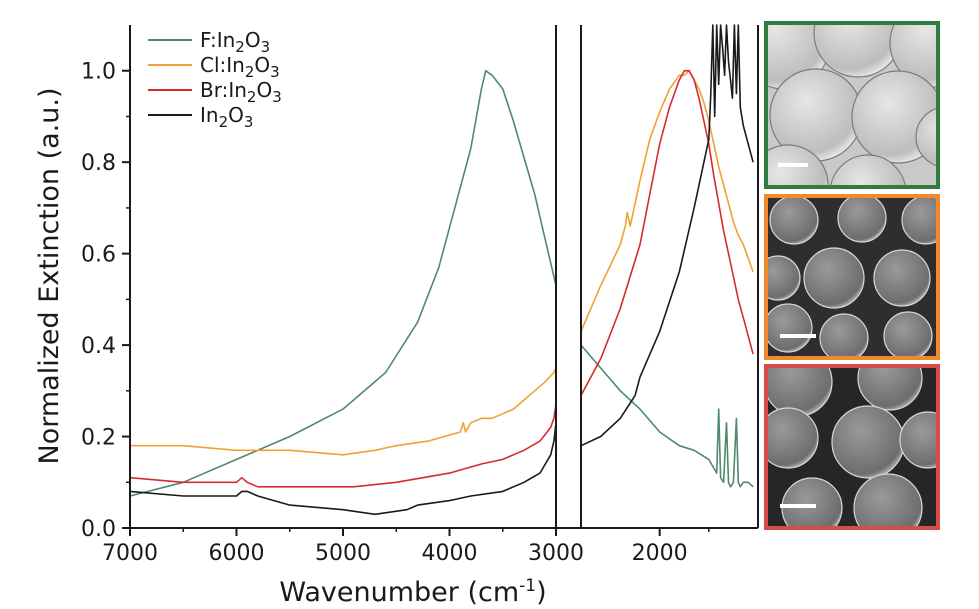 Image resolution: width=979 pixels, height=609 pixels. I want to click on series-line-br-in2o3-right, so click(667, 232).